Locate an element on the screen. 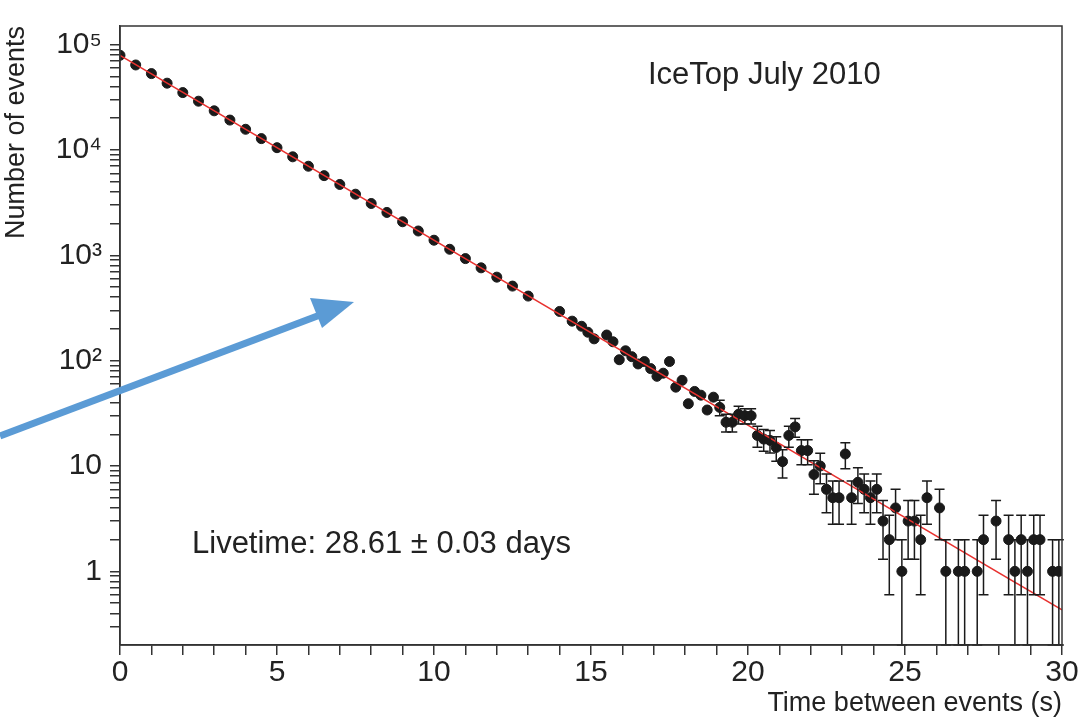 The height and width of the screenshot is (720, 1084). y-tick-label: 10 is located at coordinates (85, 464).